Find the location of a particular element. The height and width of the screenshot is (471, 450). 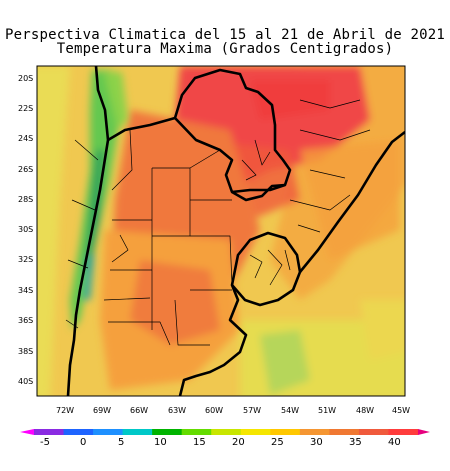

lat-label: 28S is located at coordinates (25, 199).